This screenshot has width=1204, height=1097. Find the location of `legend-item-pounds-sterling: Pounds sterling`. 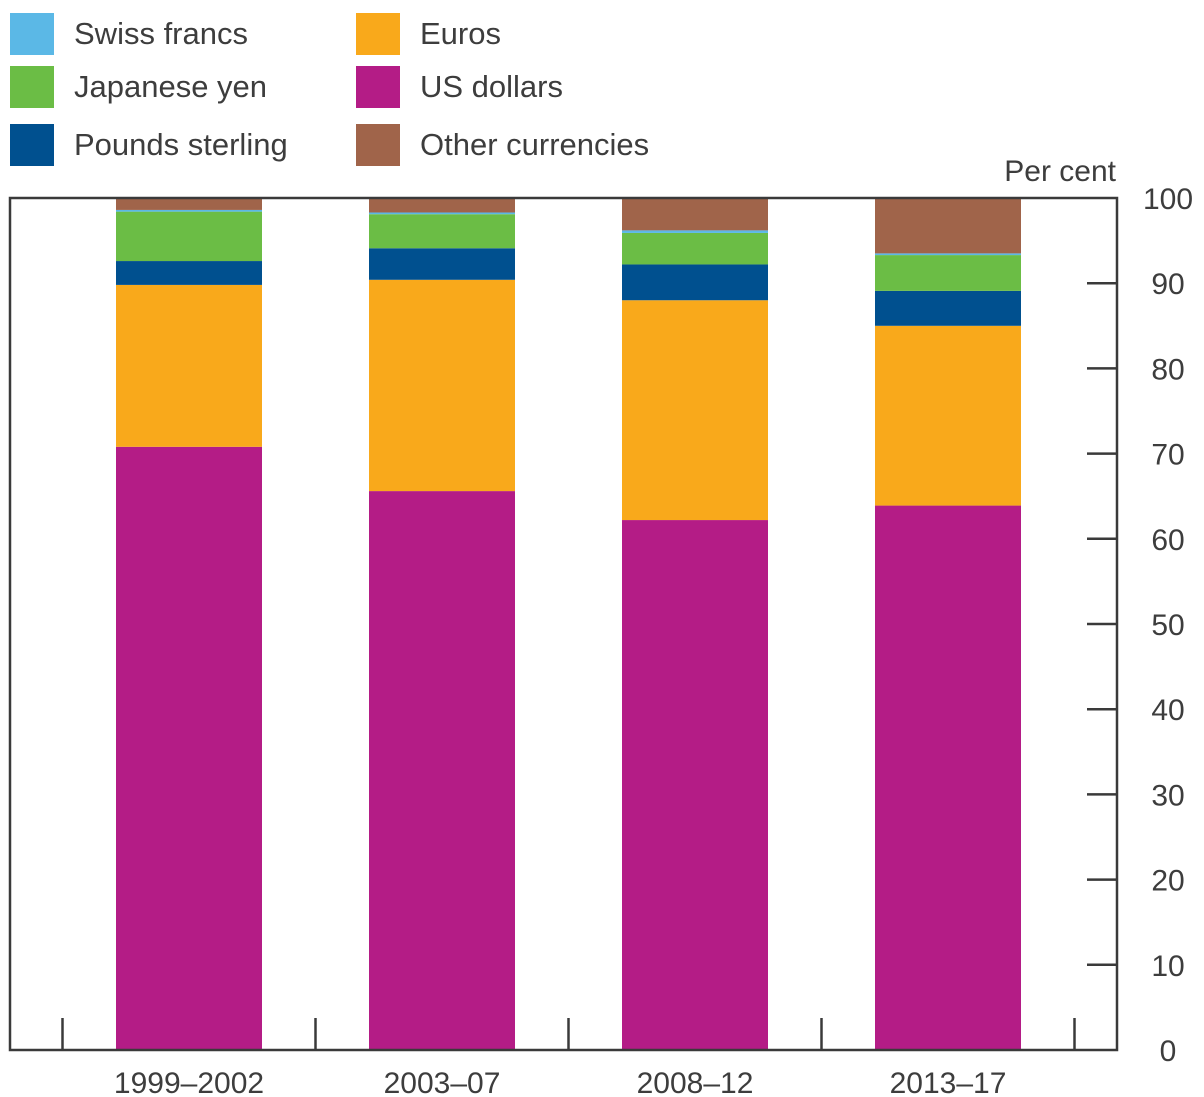

legend-item-pounds-sterling: Pounds sterling is located at coordinates (149, 145).